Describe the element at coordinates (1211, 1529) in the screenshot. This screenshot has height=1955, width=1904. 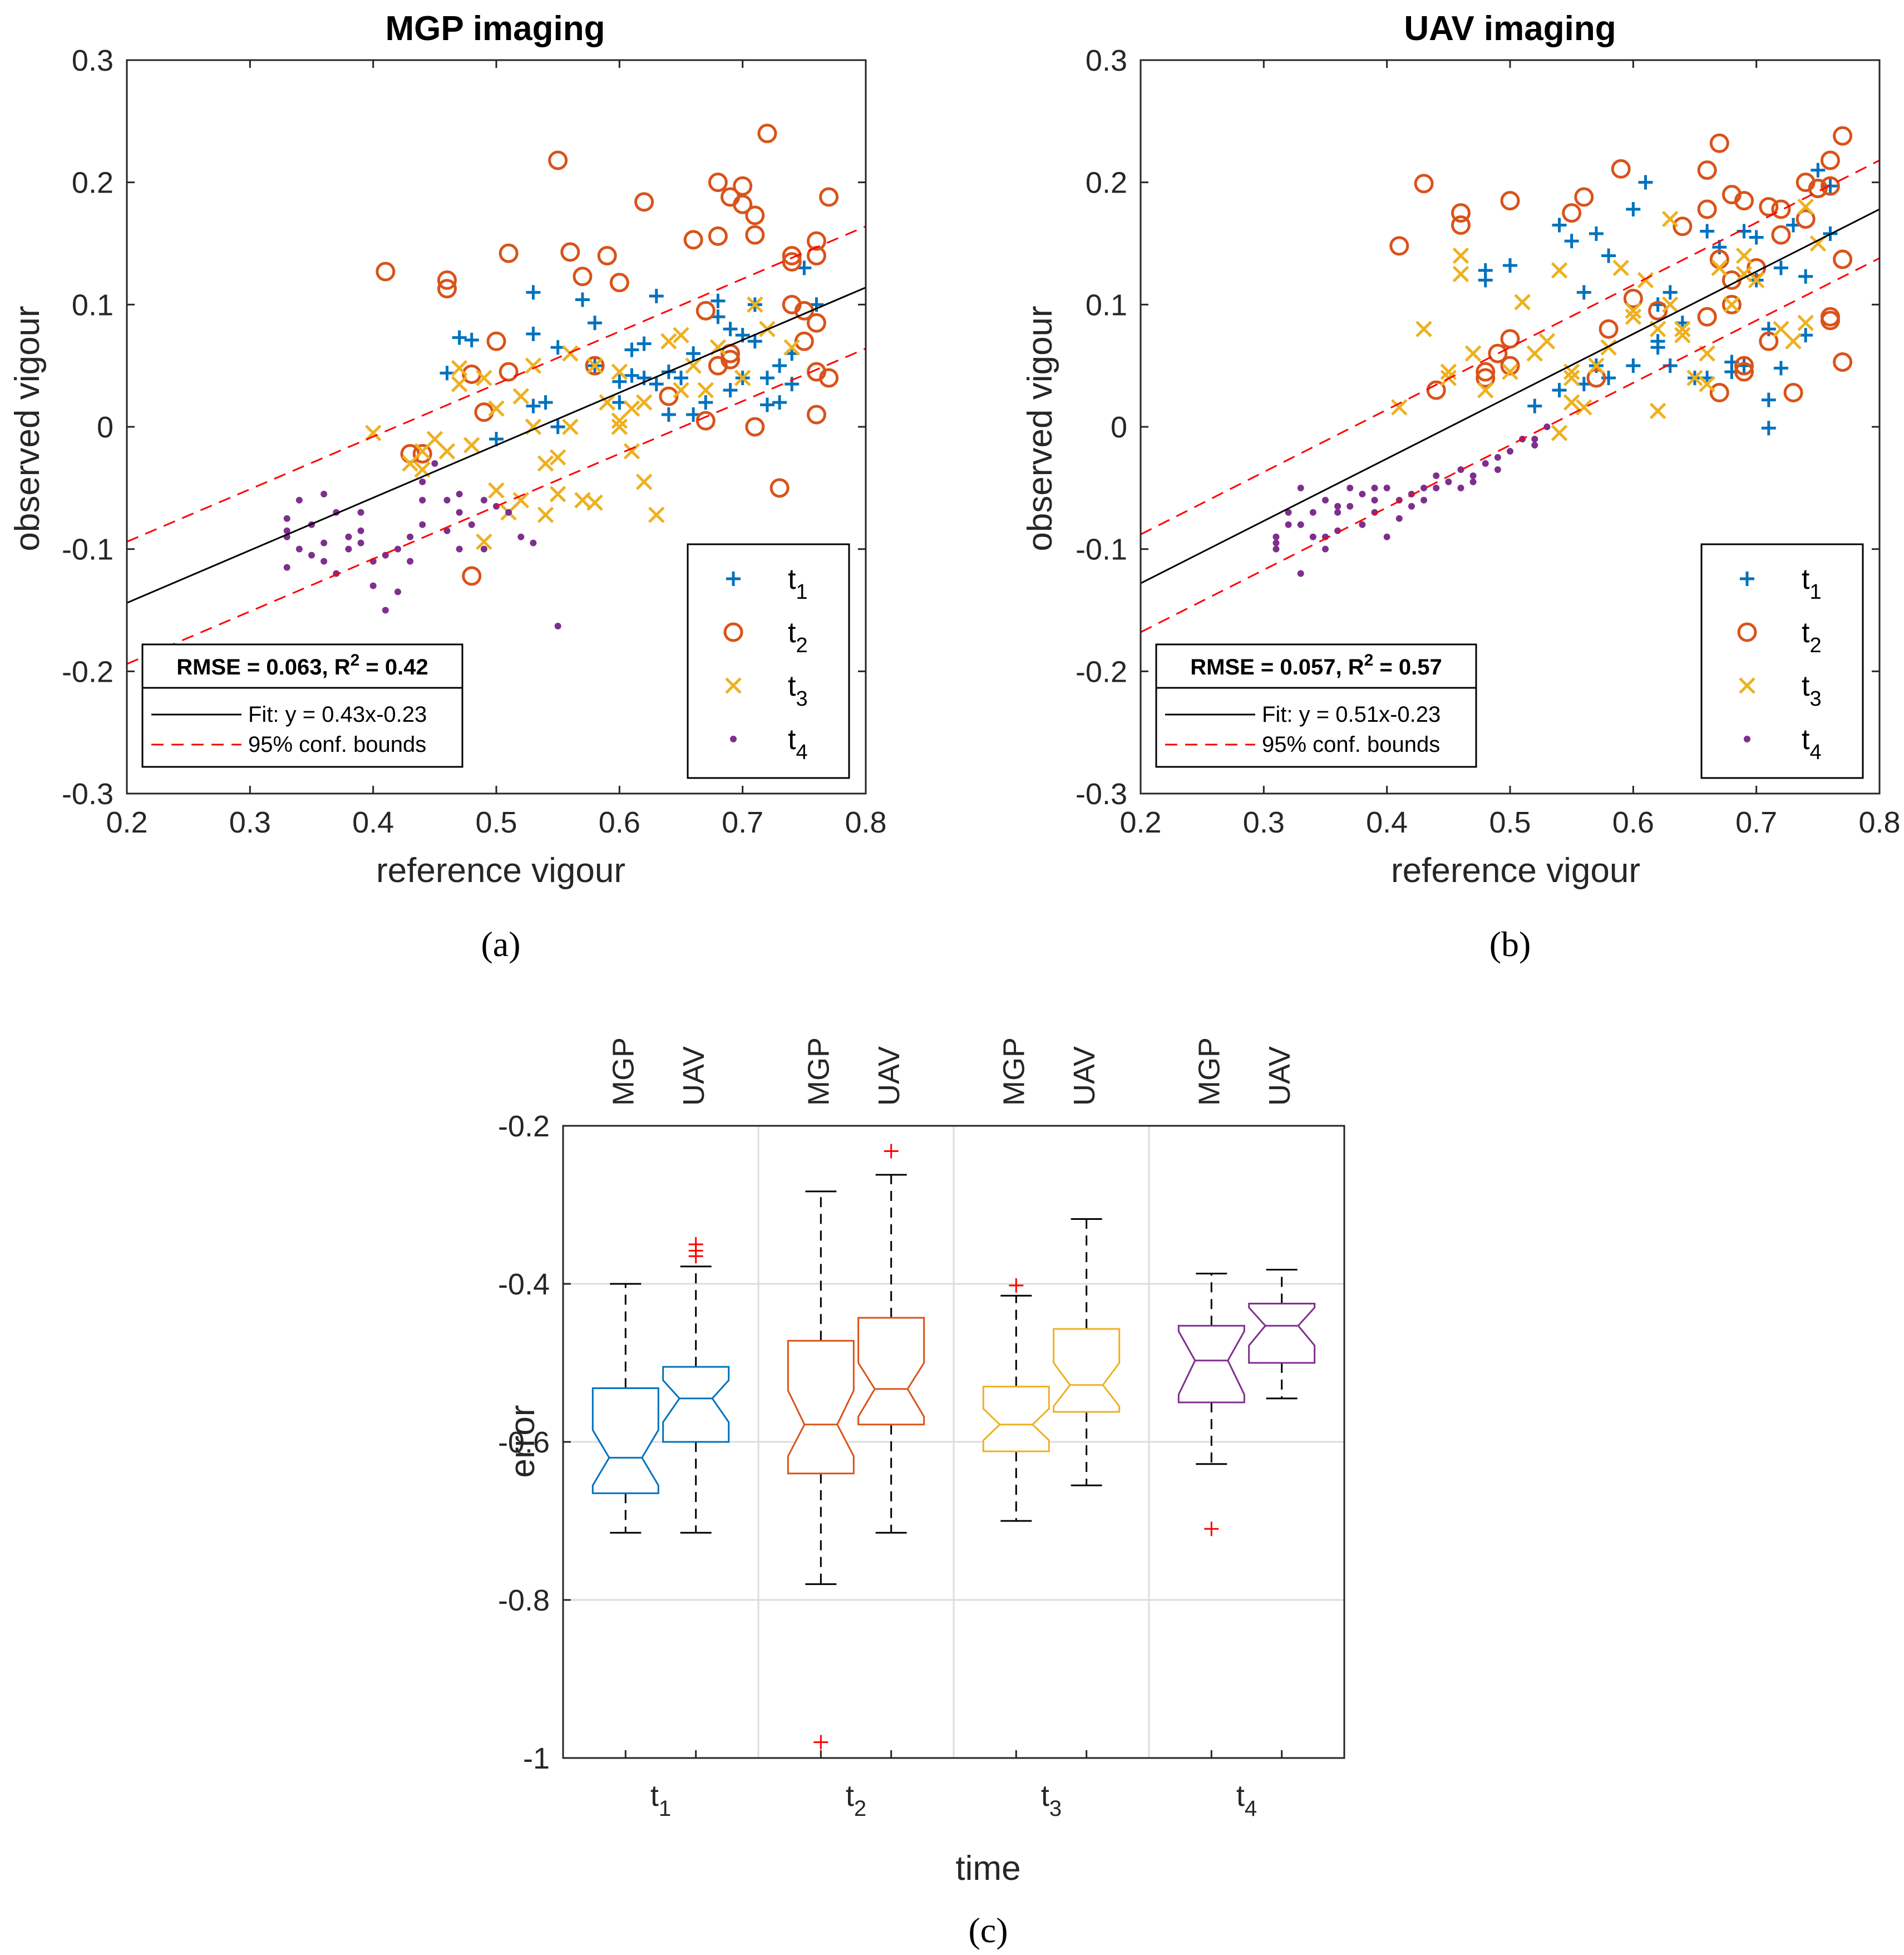
I see `box-outlier` at that location.